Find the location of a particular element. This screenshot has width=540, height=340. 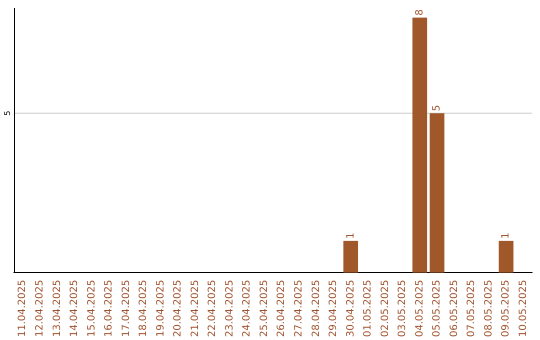

x-tick-label: 03.05.2025 is located at coordinates (402, 309).